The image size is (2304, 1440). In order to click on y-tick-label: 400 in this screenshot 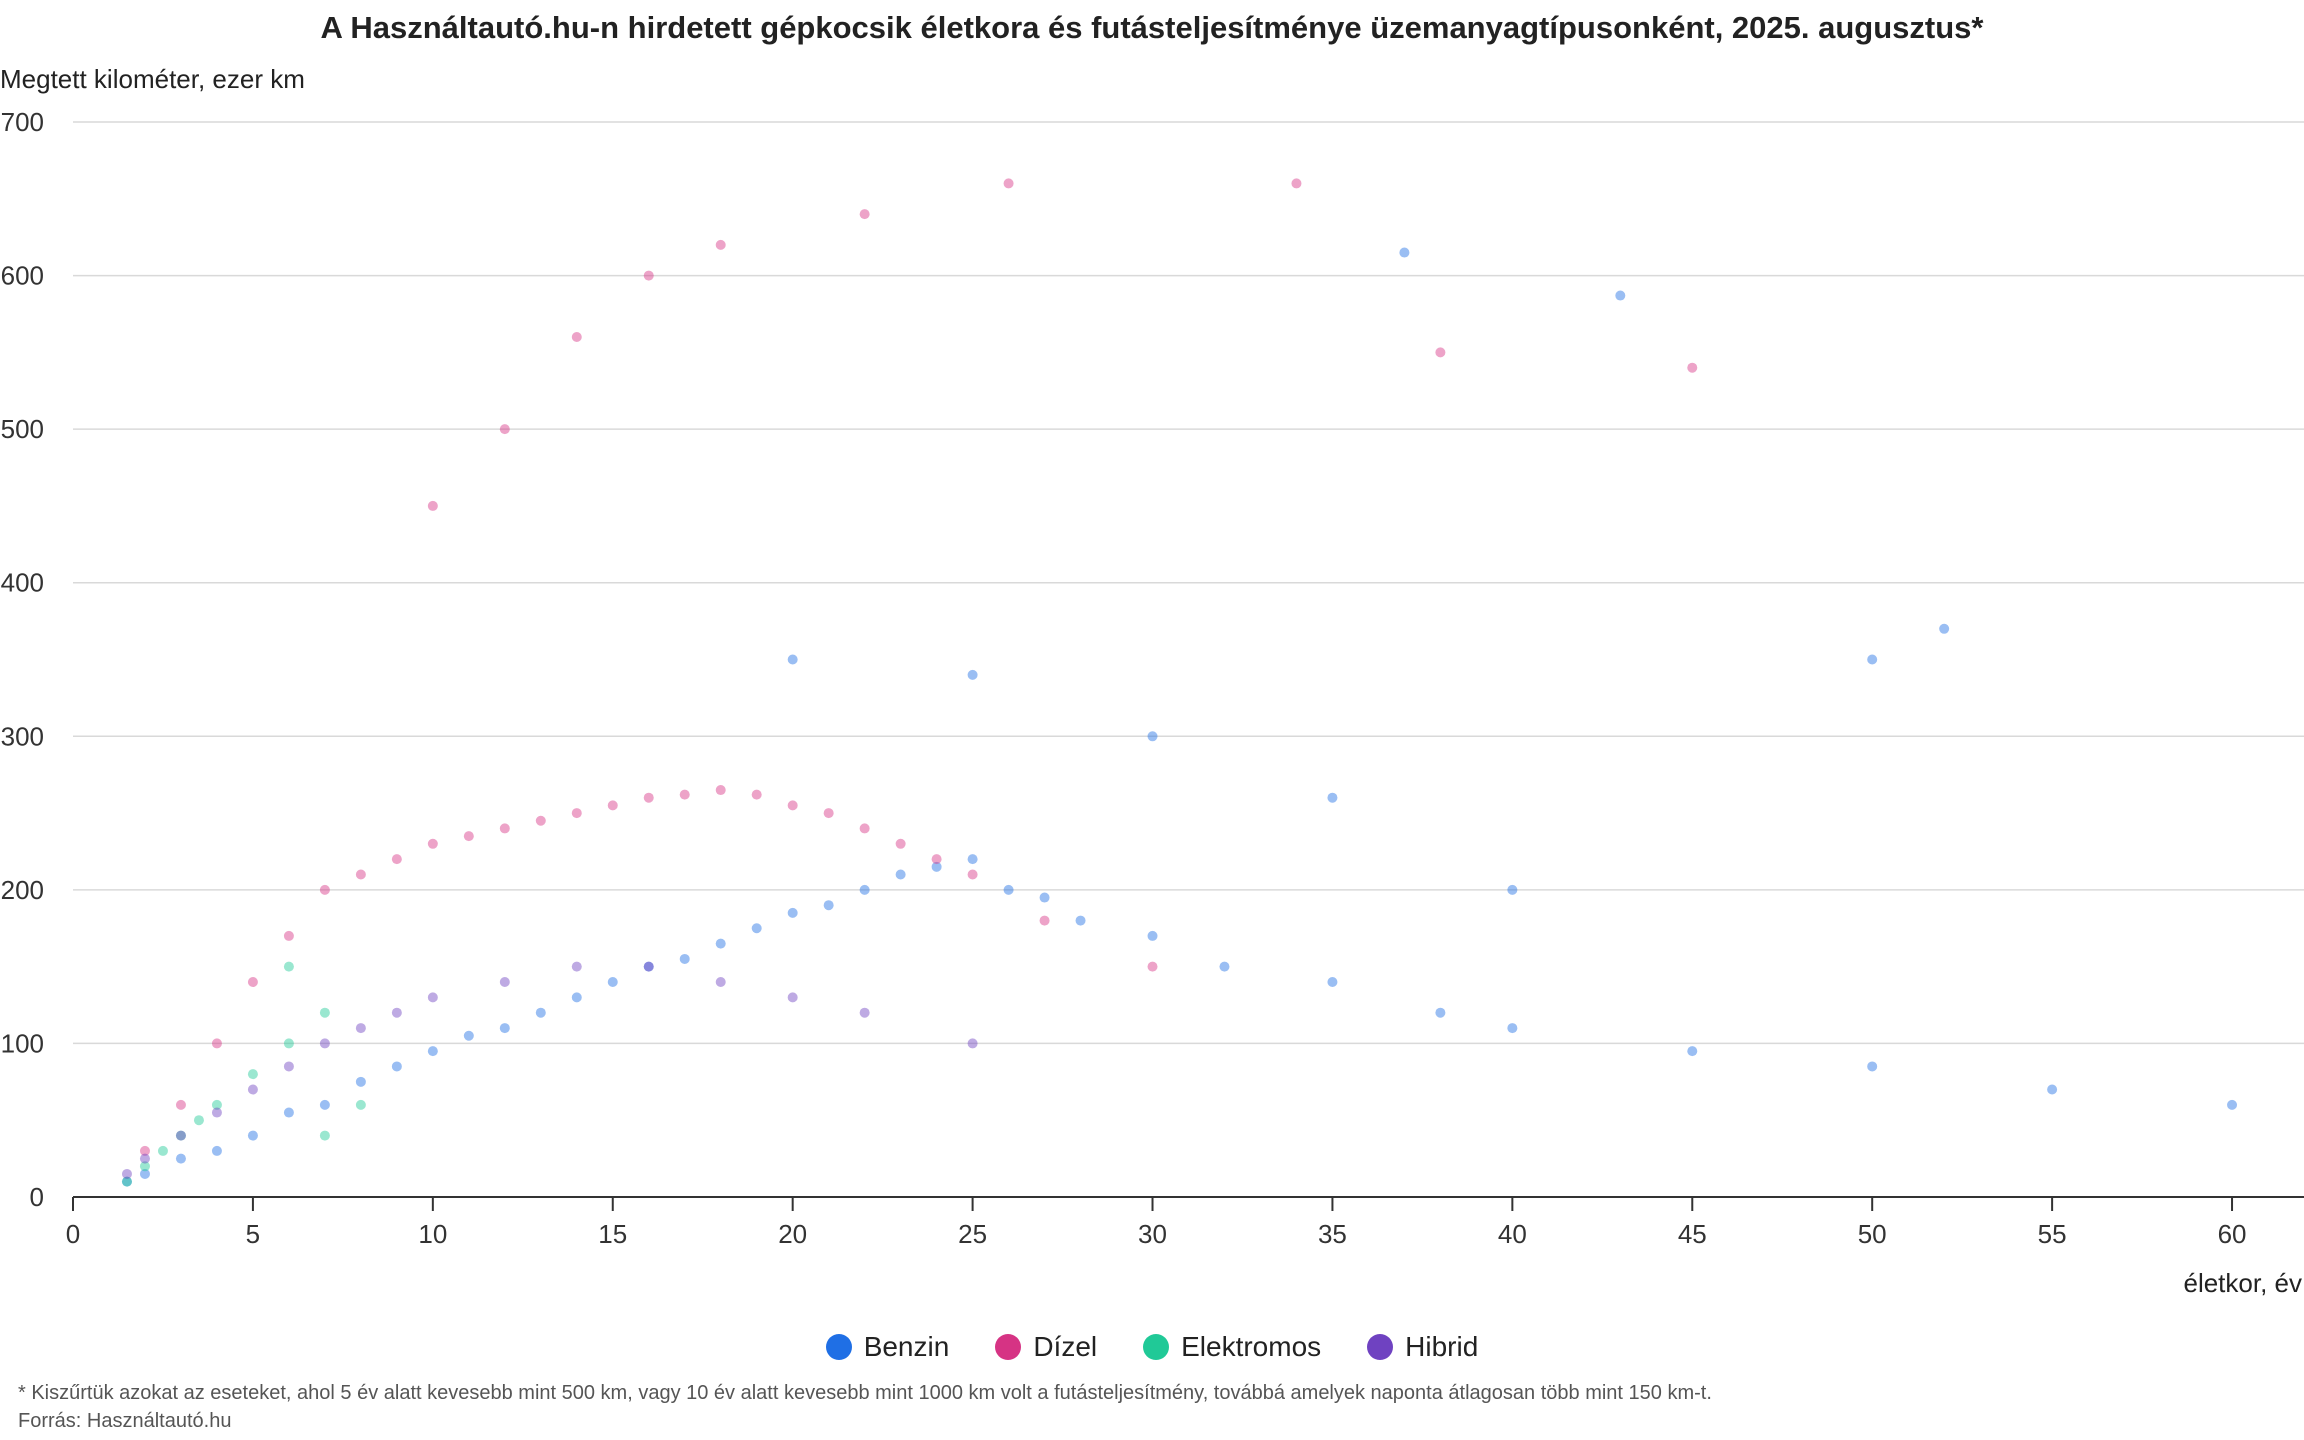, I will do `click(22, 583)`.